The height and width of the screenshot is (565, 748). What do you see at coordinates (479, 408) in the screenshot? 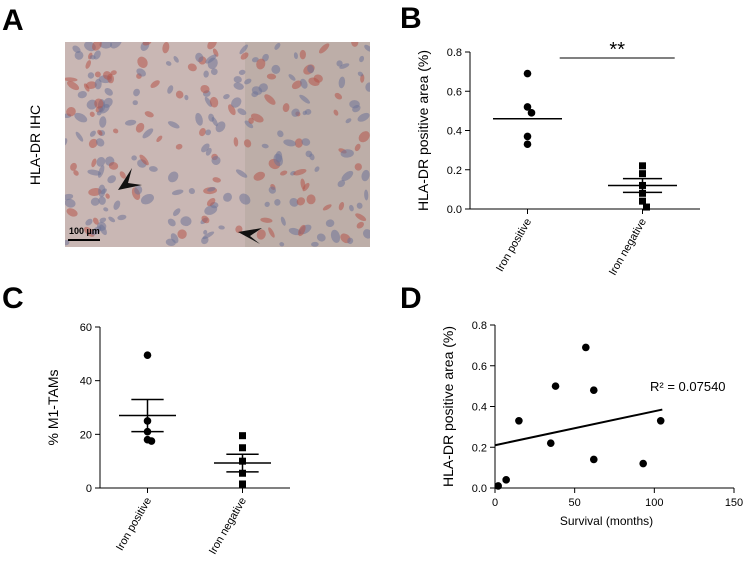
I see `y-tick-label: 0.4` at bounding box center [479, 408].